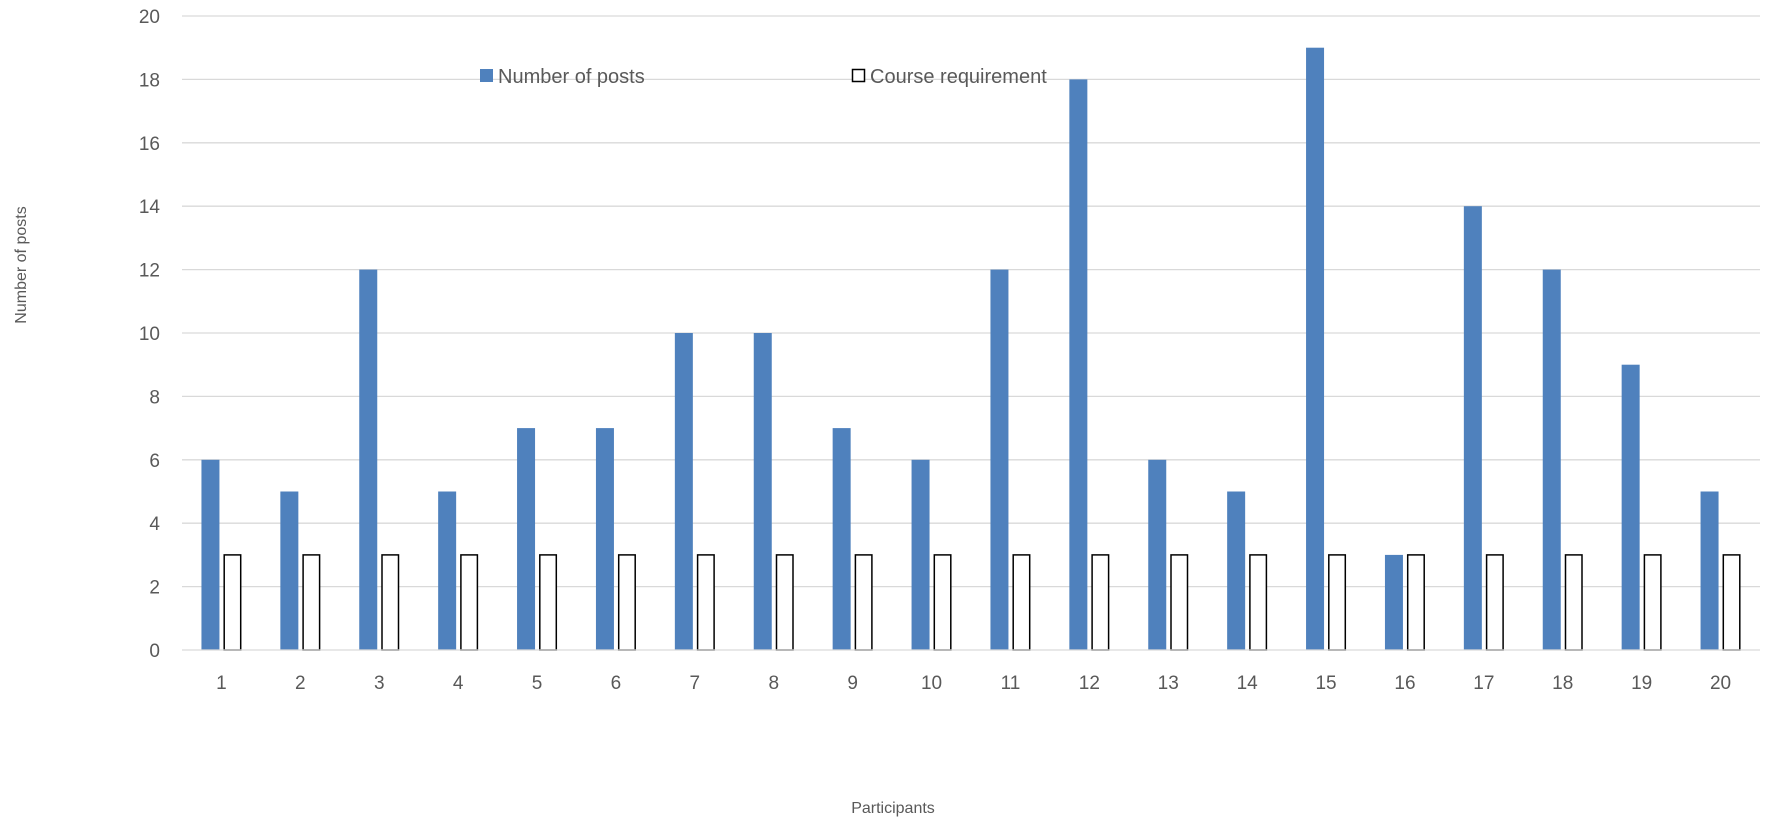 This screenshot has height=820, width=1765. I want to click on y-tick-label: 0, so click(154, 651).